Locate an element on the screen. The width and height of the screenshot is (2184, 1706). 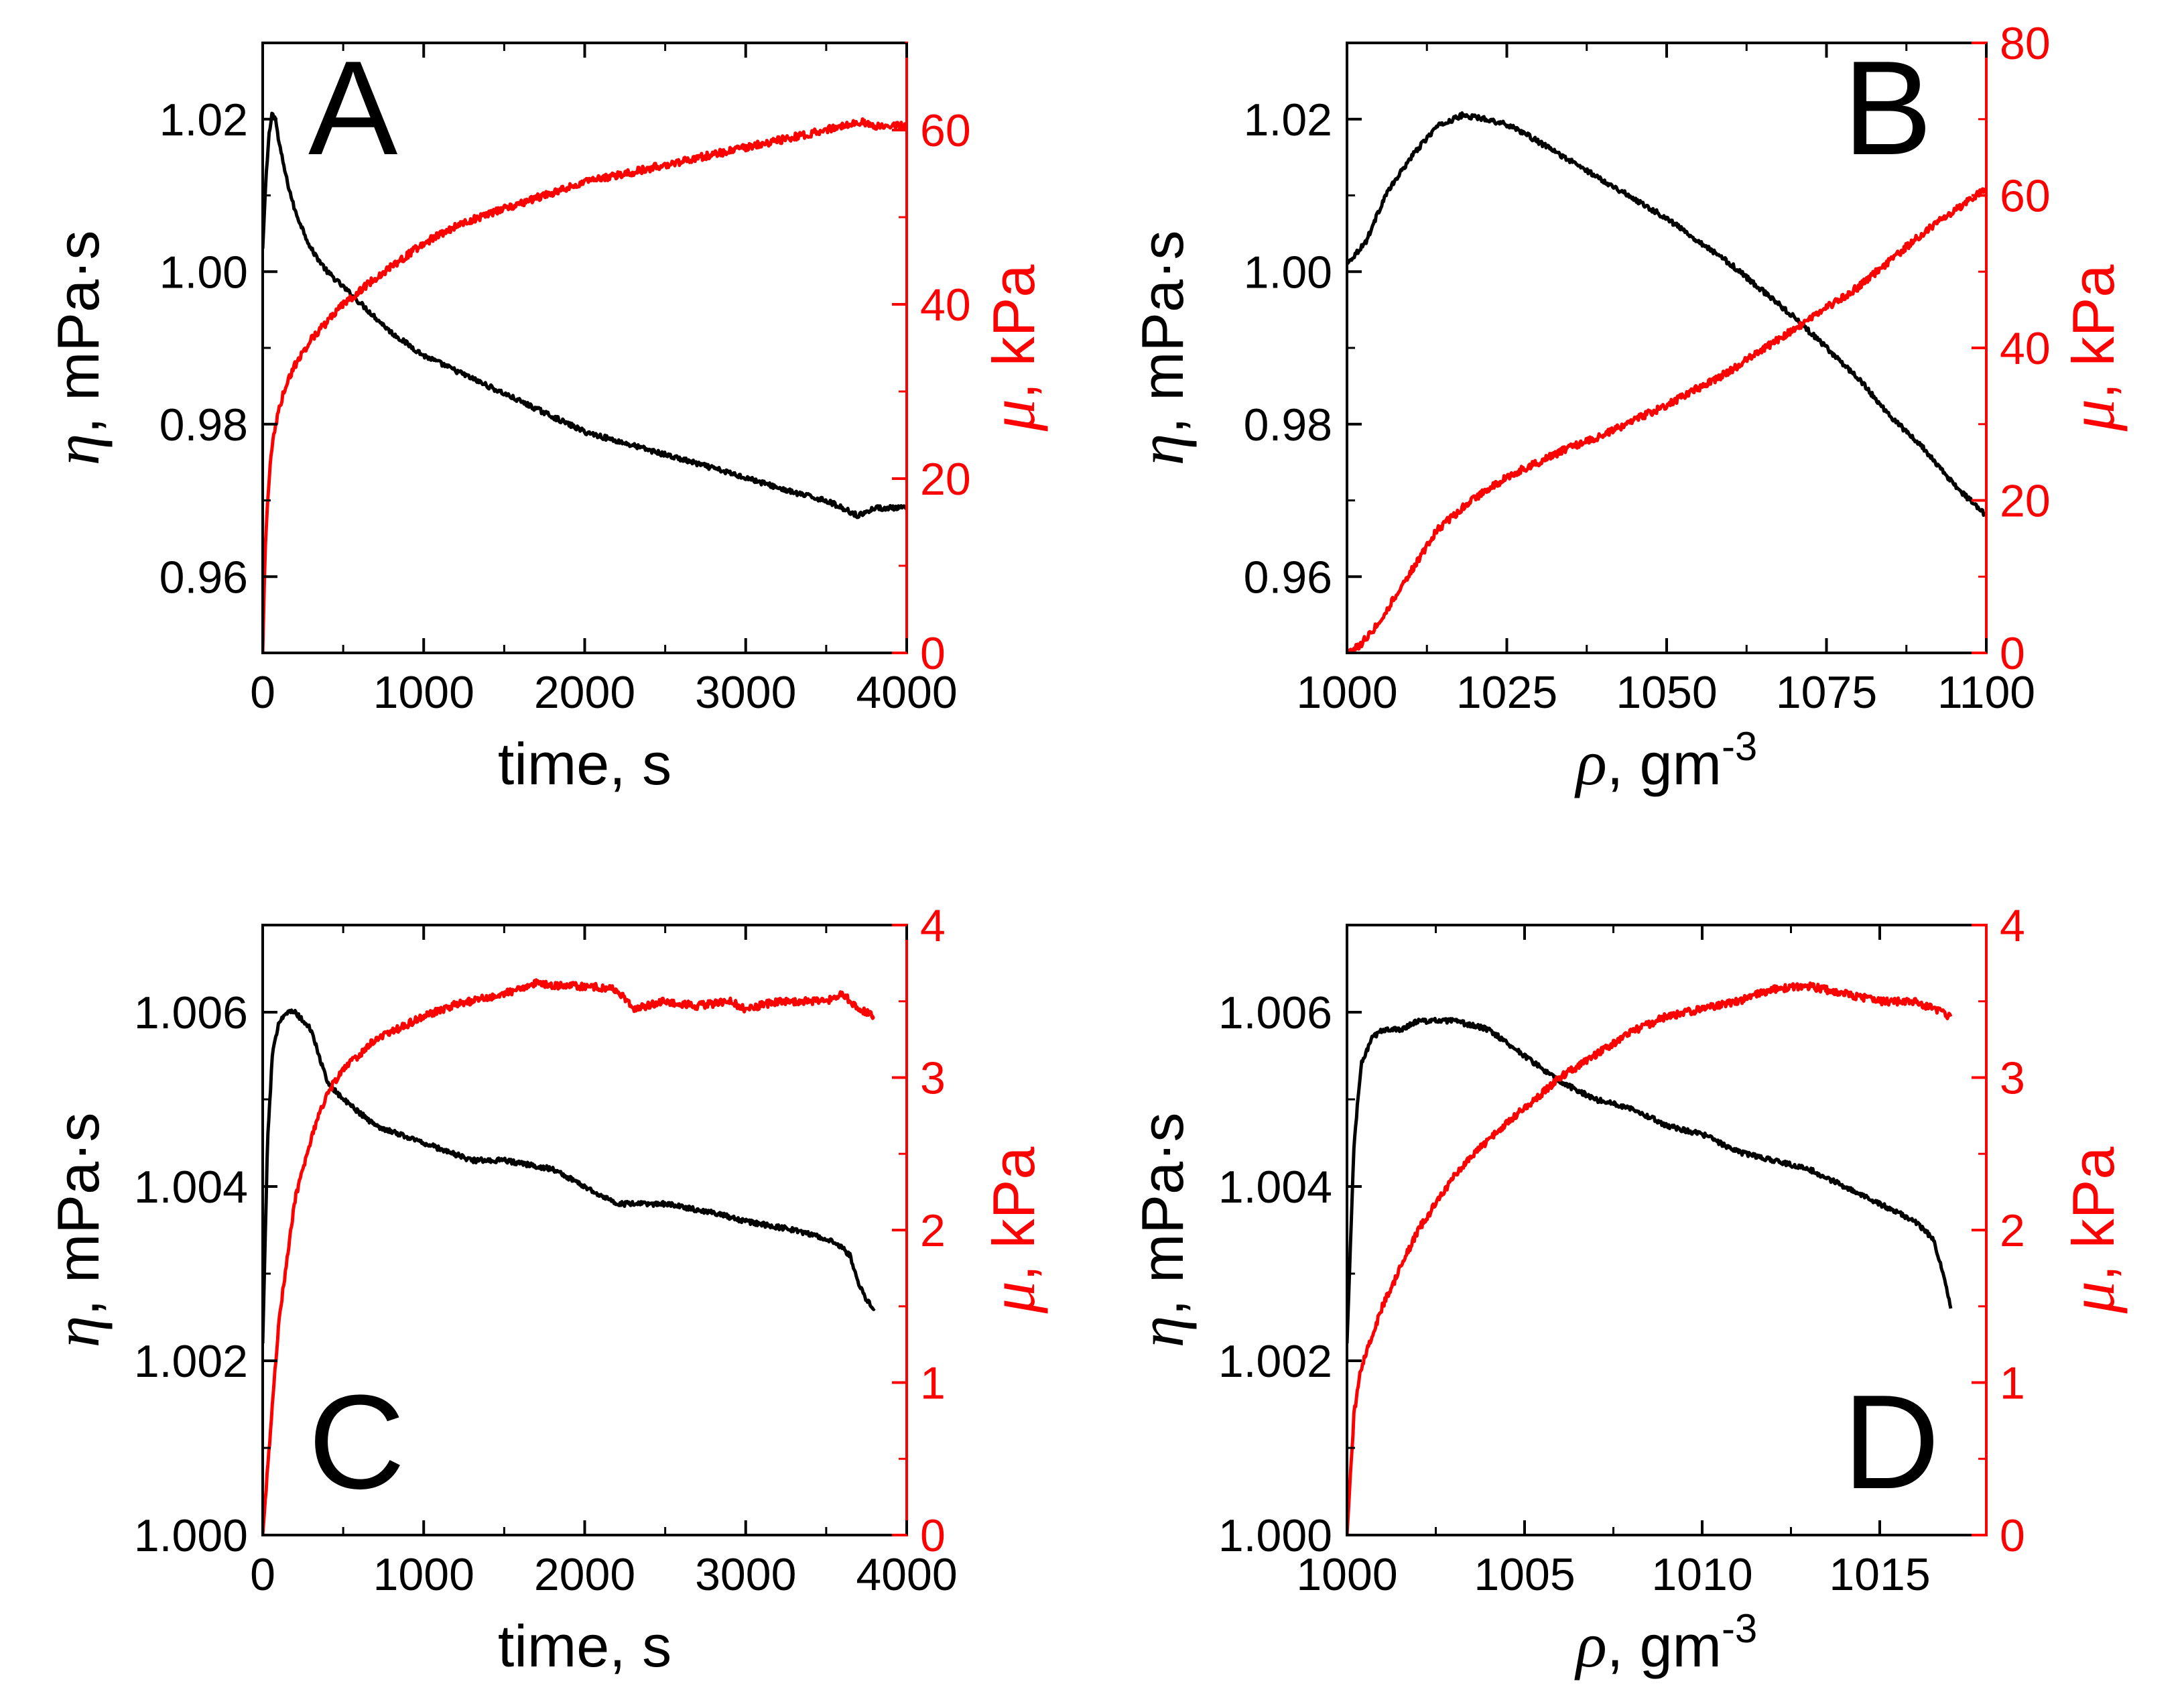
panel-letter: A is located at coordinates (353, 108).